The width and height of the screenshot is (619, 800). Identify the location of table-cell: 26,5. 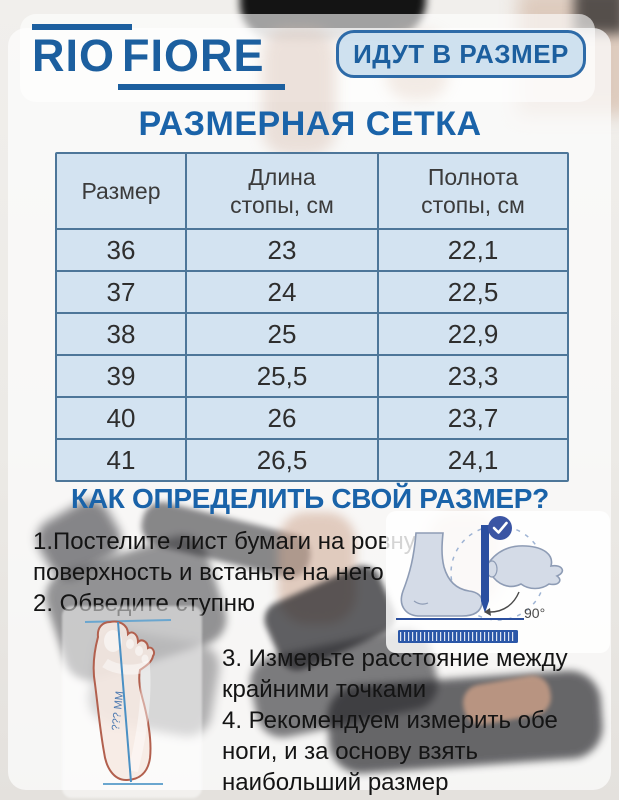
(282, 460).